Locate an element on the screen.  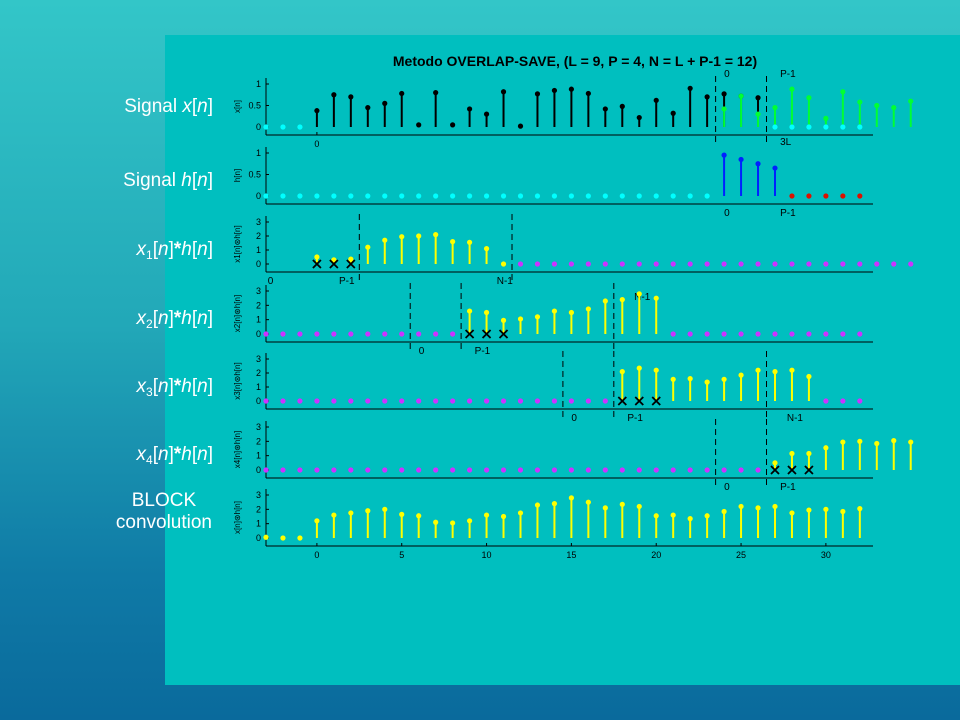
label-conv-3: x3[n]*h[n] is located at coordinates (174, 387).